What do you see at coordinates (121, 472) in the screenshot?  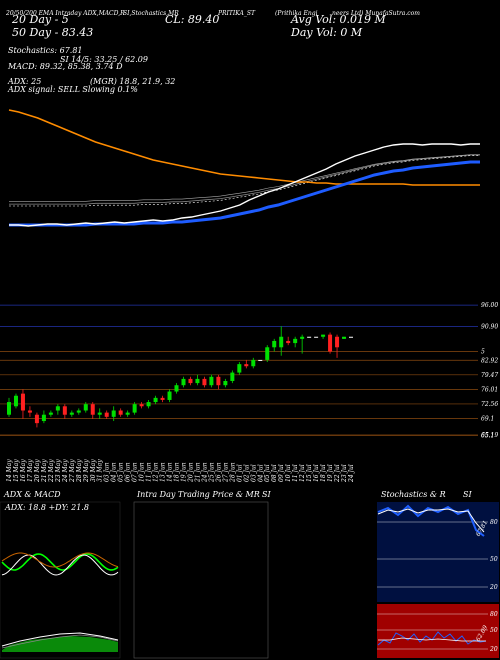 I see `date-tick-label: 05 Jun` at bounding box center [121, 472].